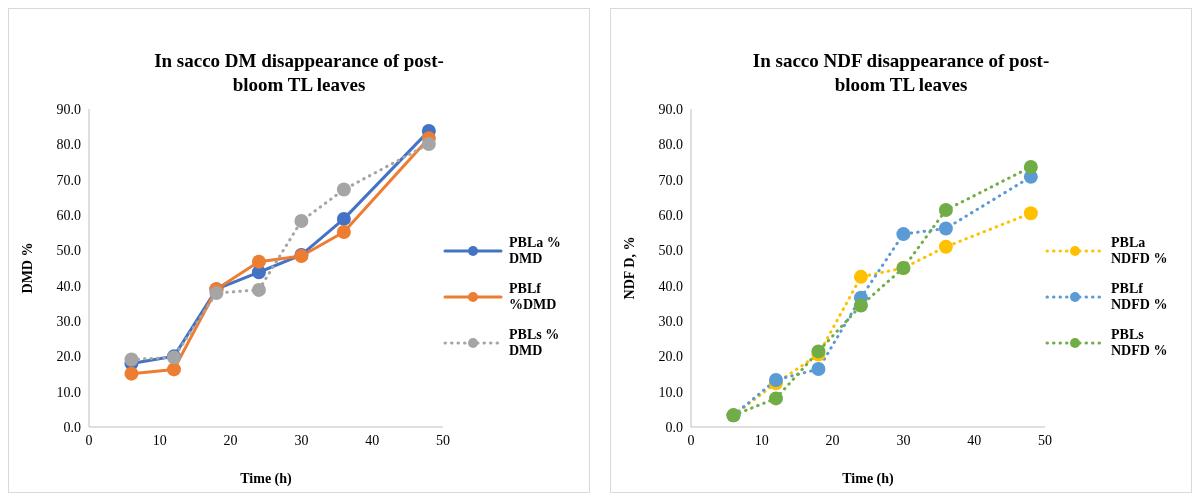  What do you see at coordinates (27, 268) in the screenshot?
I see `y-axis-title: DMD %` at bounding box center [27, 268].